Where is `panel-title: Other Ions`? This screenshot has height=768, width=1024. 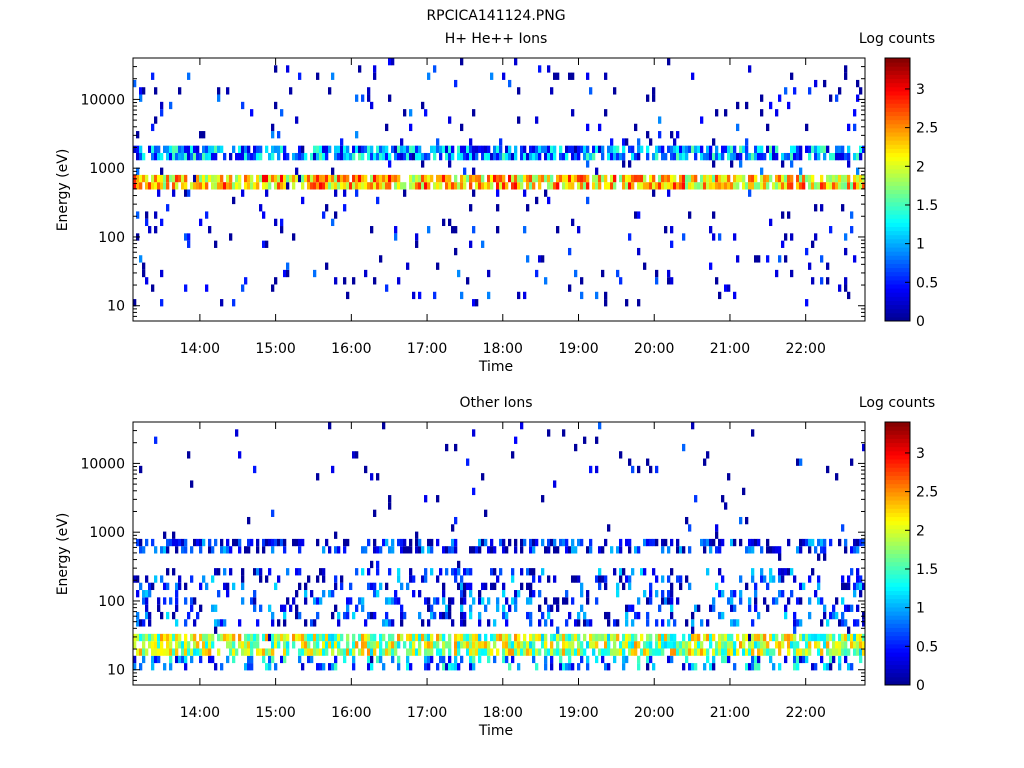
panel-title: Other Ions is located at coordinates (495, 403).